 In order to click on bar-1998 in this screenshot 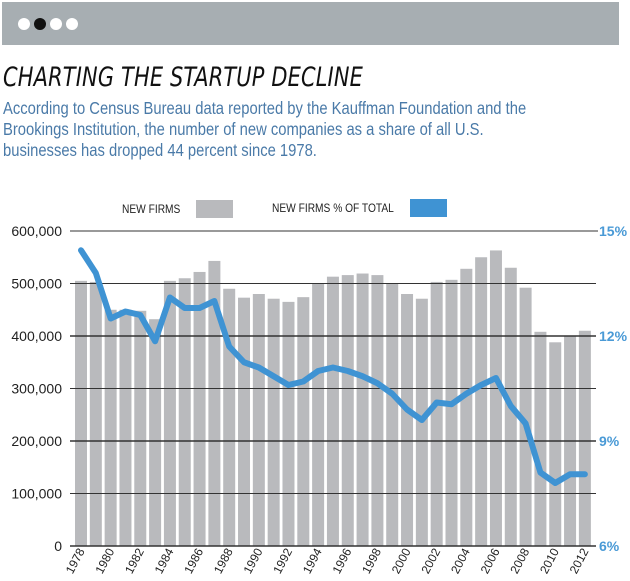, I will do `click(377, 410)`.